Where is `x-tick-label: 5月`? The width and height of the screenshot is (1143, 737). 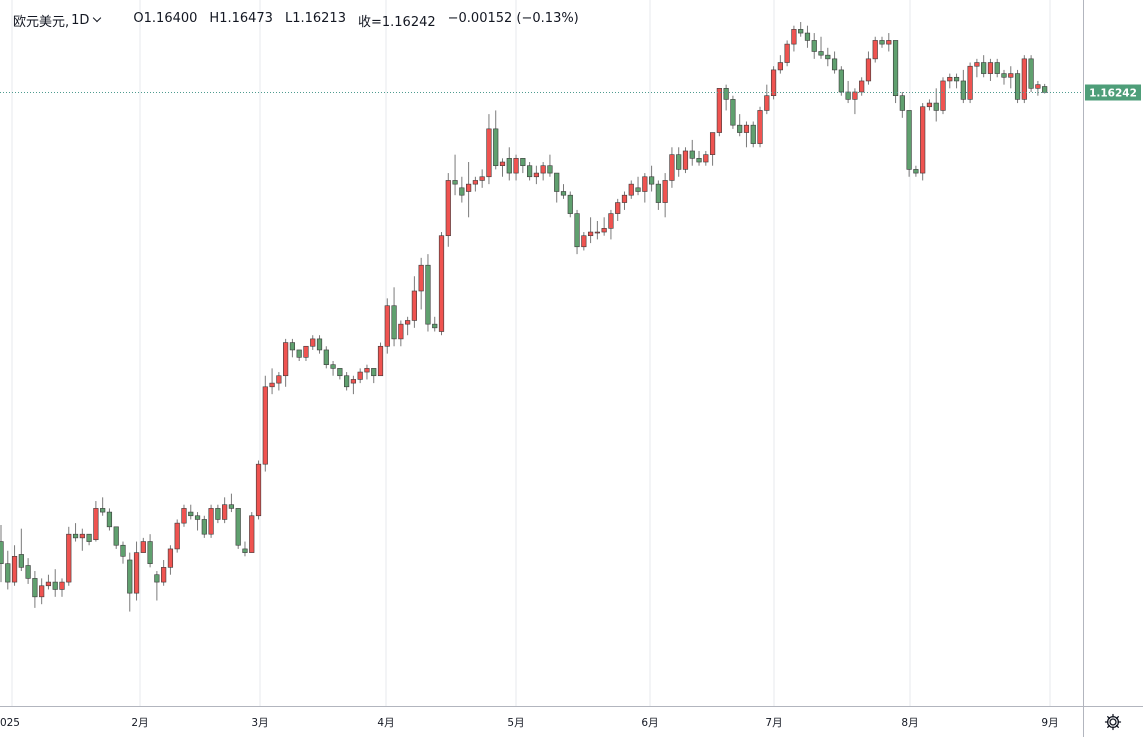 x-tick-label: 5月 is located at coordinates (515, 723).